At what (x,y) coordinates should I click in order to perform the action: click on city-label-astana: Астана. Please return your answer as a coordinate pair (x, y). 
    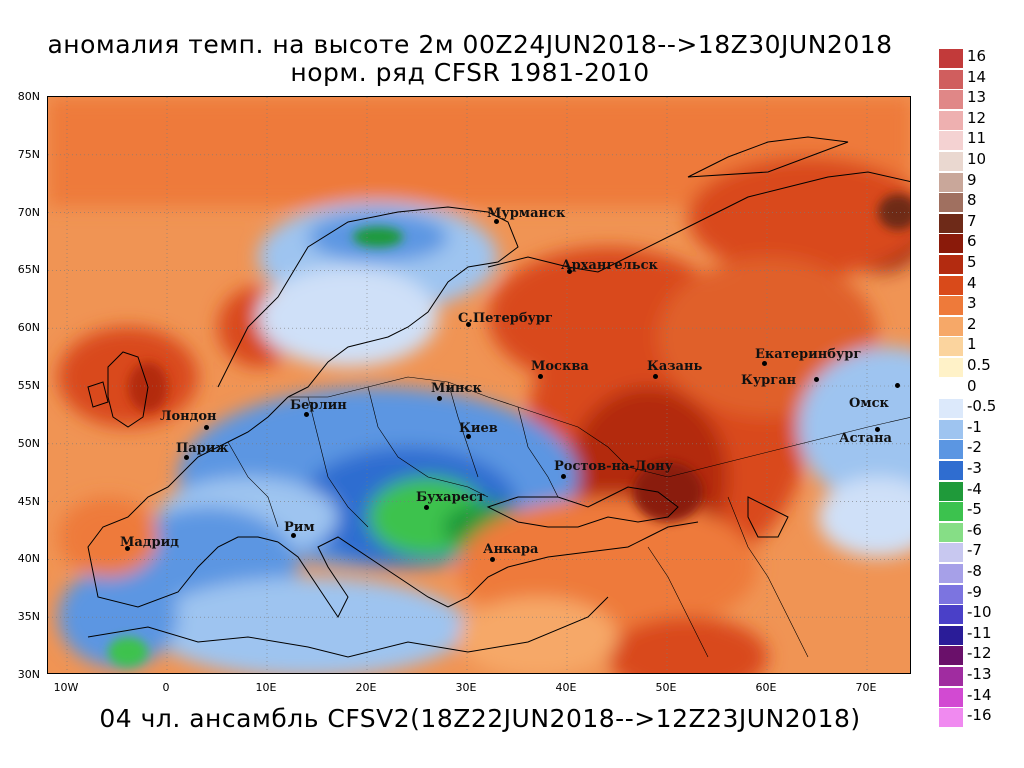
    Looking at the image, I should click on (865, 438).